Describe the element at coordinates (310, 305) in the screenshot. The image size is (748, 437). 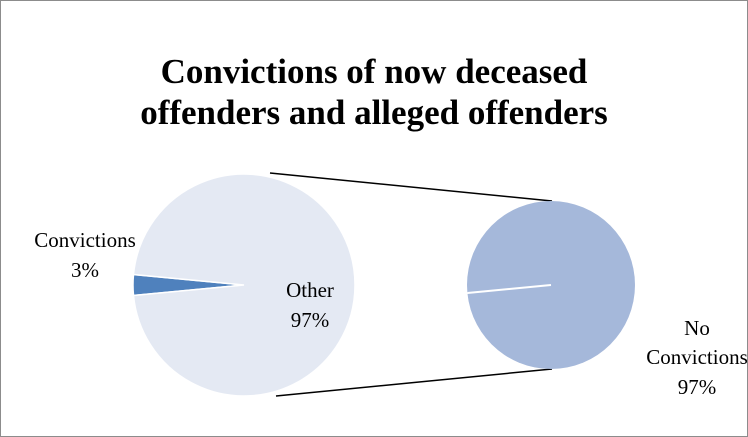
I see `data-label: Other 97%` at that location.